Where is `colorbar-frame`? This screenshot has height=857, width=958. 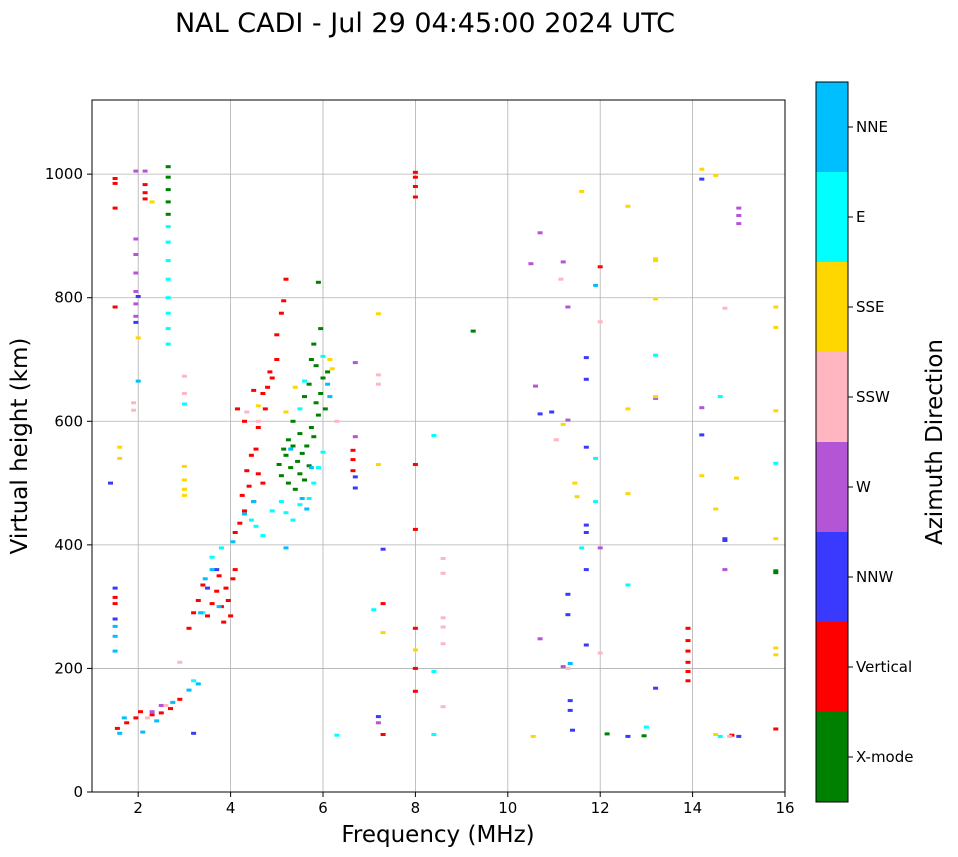
colorbar-frame is located at coordinates (832, 442).